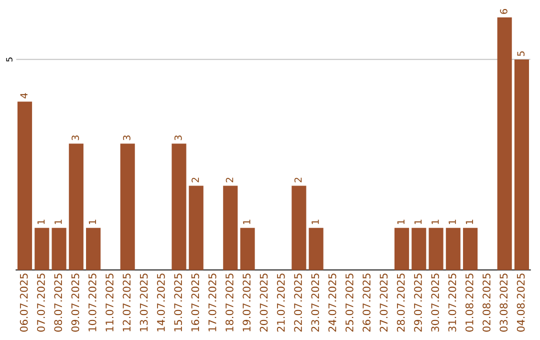 This screenshot has height=340, width=540. Describe the element at coordinates (41, 303) in the screenshot. I see `x-tick-label: 07.07.2025` at that location.